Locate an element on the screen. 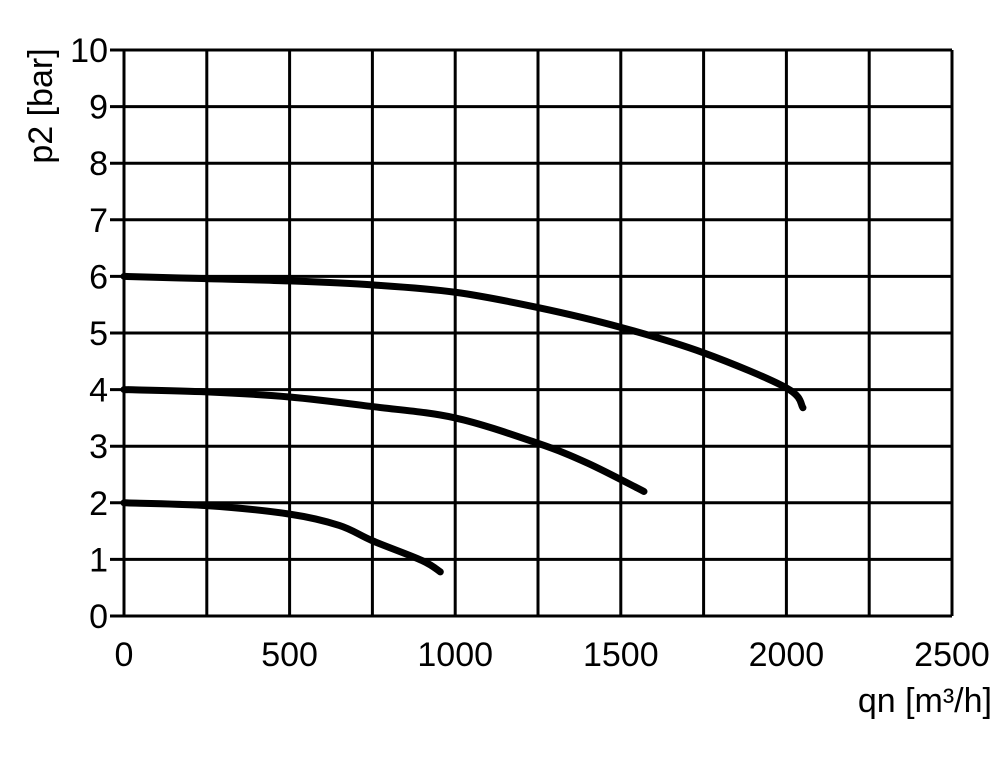  x-tick-label: 500 is located at coordinates (289, 655).